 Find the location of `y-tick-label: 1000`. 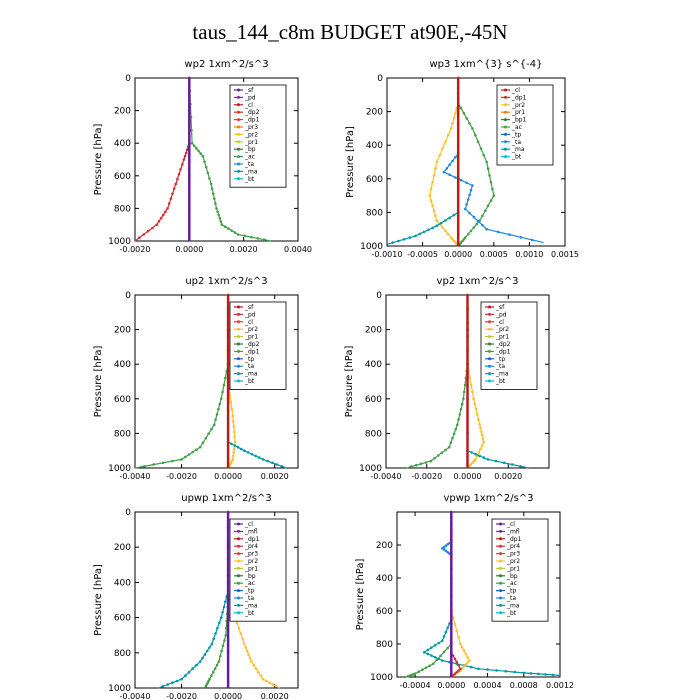

y-tick-label: 1000 is located at coordinates (119, 689).